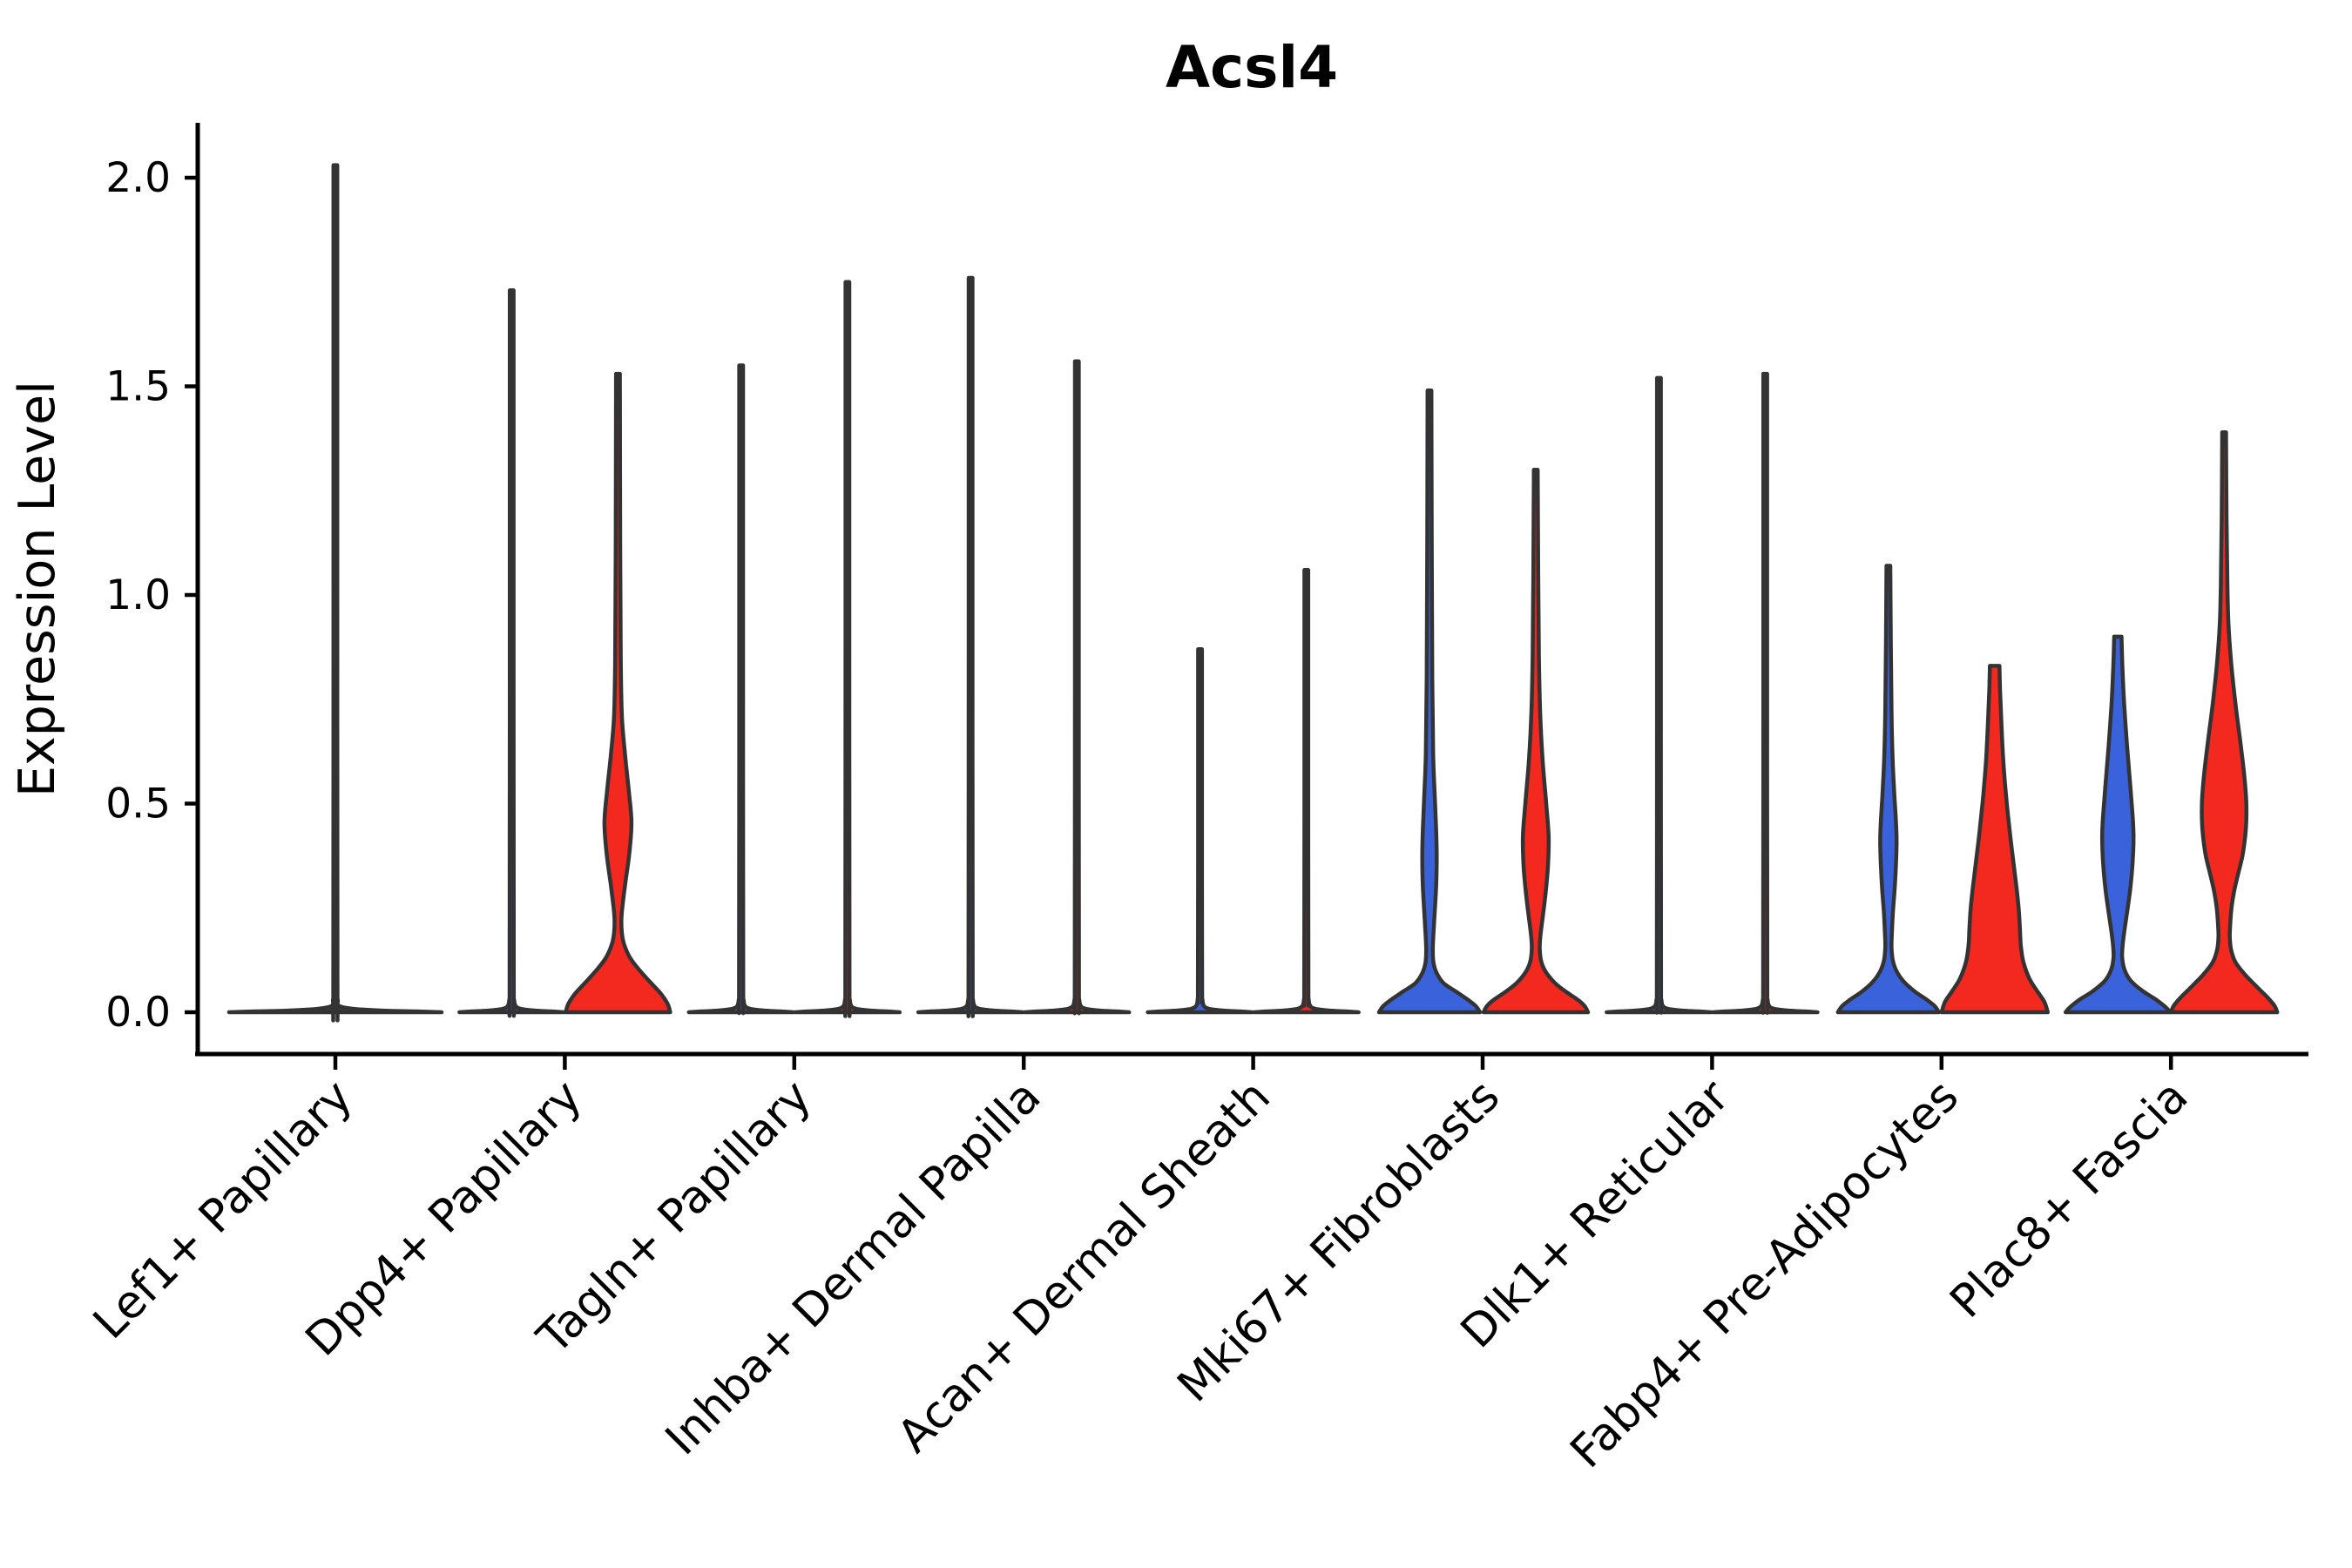 The image size is (2352, 1568). Describe the element at coordinates (1077, 687) in the screenshot. I see `violin-inhba-dermal-papilla-red` at that location.